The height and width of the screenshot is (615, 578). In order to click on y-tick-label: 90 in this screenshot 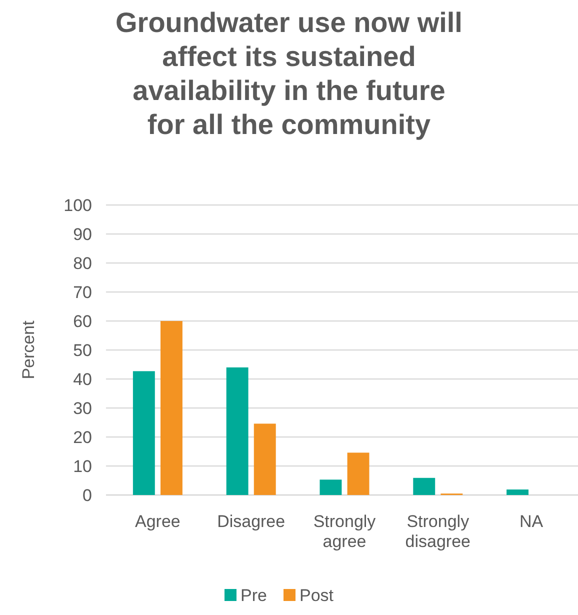, I will do `click(82, 234)`.